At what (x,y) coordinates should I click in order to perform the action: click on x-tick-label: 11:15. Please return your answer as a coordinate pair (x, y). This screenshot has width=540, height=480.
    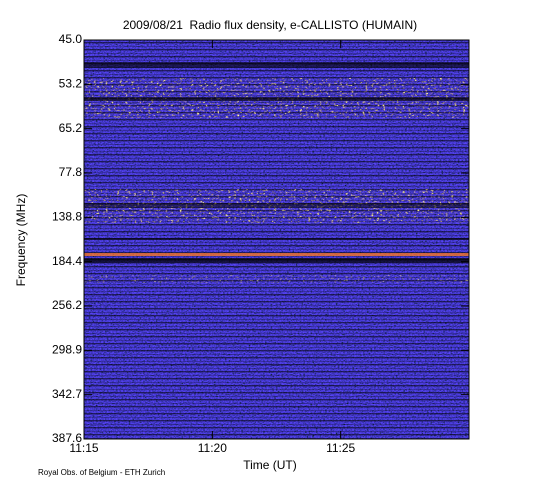
    Looking at the image, I should click on (83, 448).